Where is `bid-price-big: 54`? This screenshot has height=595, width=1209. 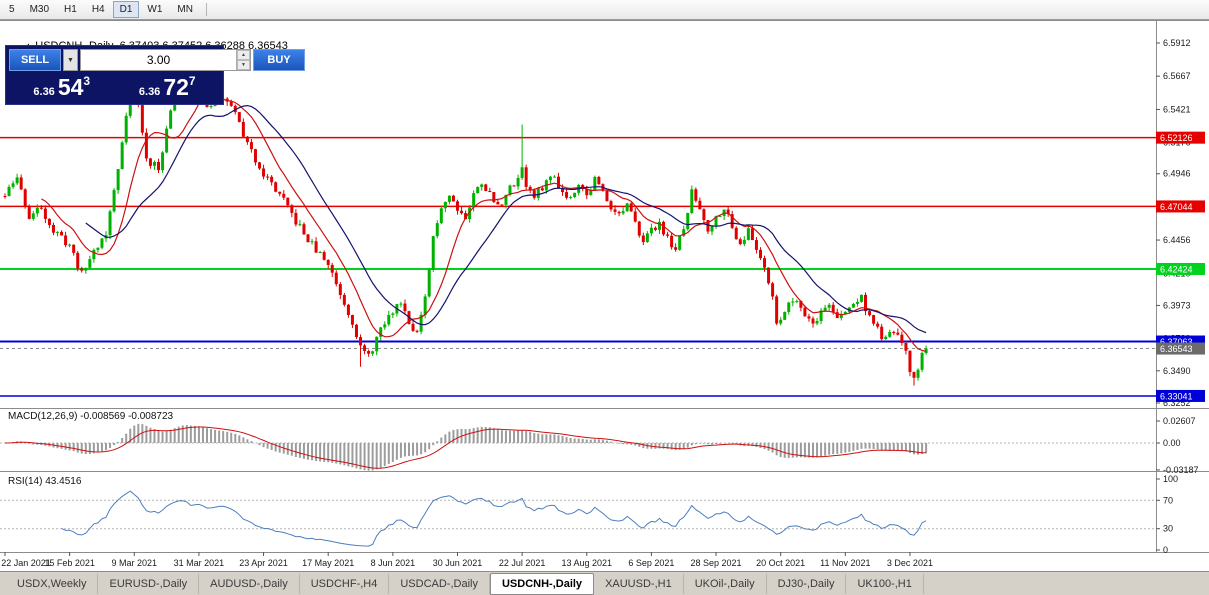 bid-price-big: 54 is located at coordinates (70, 86).